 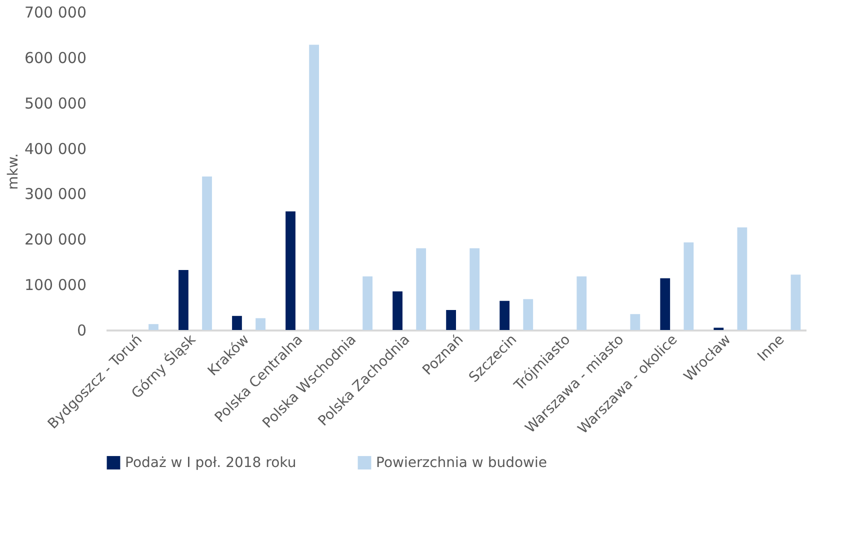 What do you see at coordinates (55, 285) in the screenshot?
I see `y-tick-label: 100 000` at bounding box center [55, 285].